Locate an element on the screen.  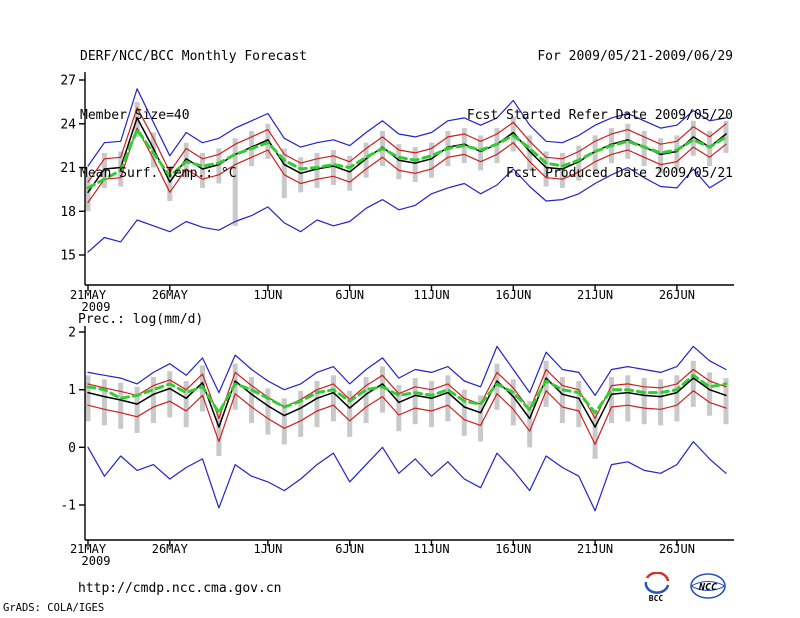
y-tick-label: 21 is located at coordinates (68, 168).